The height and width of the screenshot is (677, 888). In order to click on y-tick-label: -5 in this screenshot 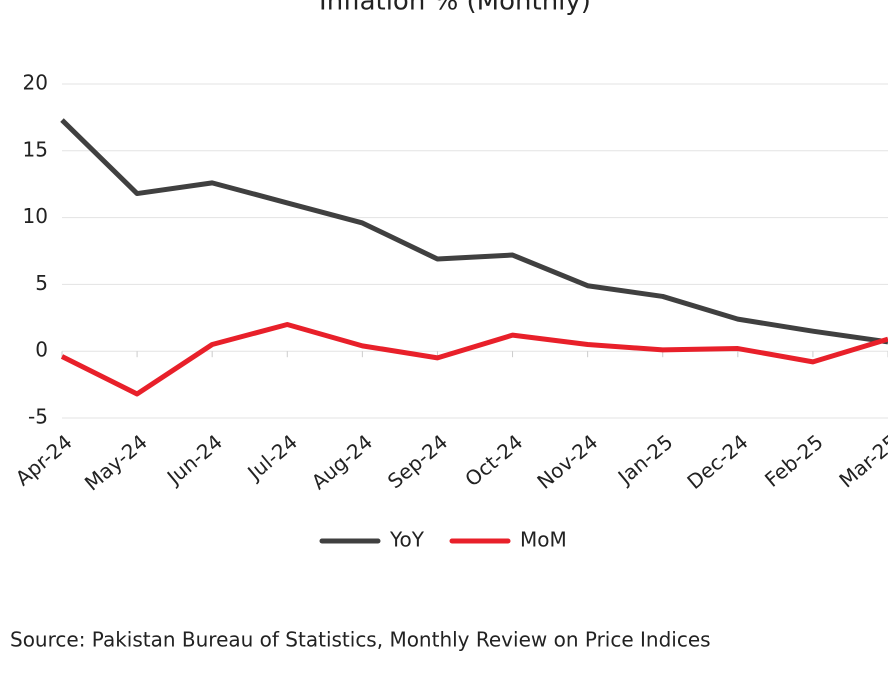, I will do `click(38, 417)`.